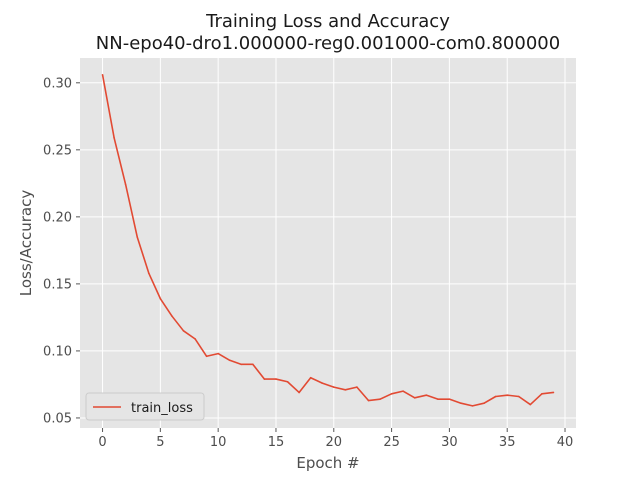 Image resolution: width=640 pixels, height=480 pixels. I want to click on y-tick-label: 0.20, so click(57, 217).